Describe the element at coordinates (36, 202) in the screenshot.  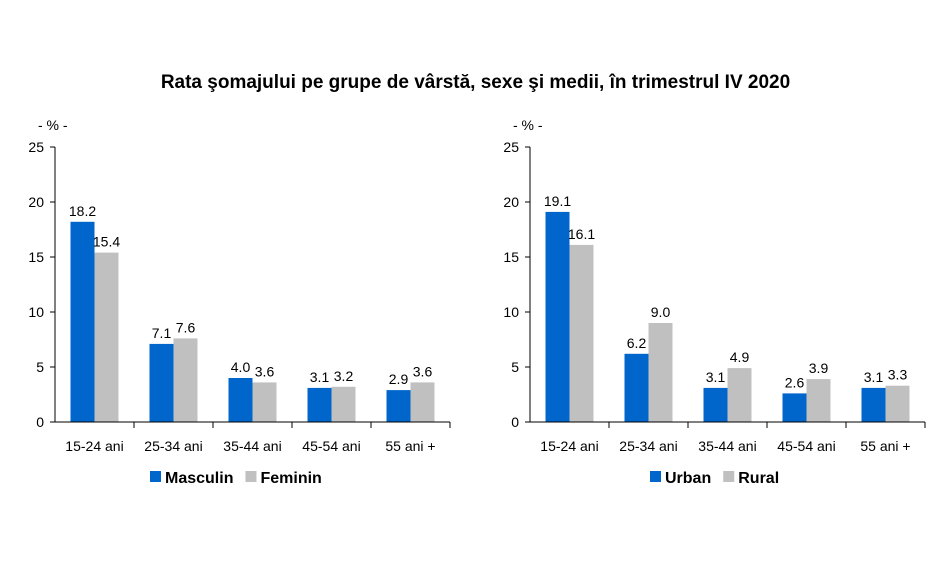
I see `chart1-y-tick-label: 20` at that location.